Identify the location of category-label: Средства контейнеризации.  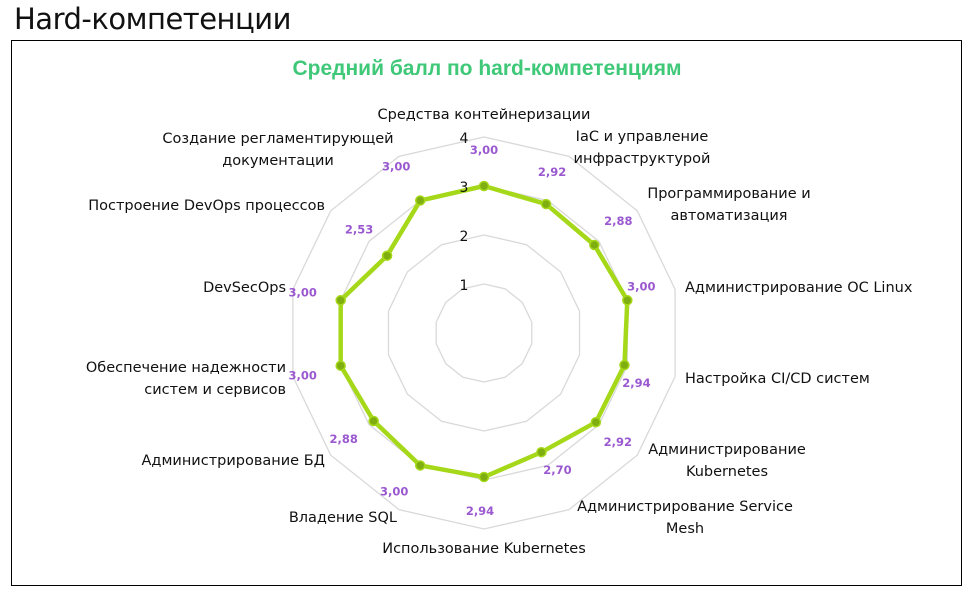
(484, 115).